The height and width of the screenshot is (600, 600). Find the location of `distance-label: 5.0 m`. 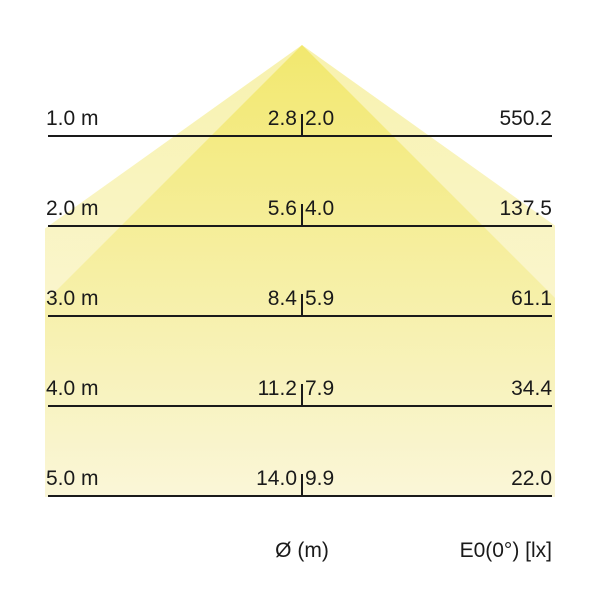

distance-label: 5.0 m is located at coordinates (72, 478).